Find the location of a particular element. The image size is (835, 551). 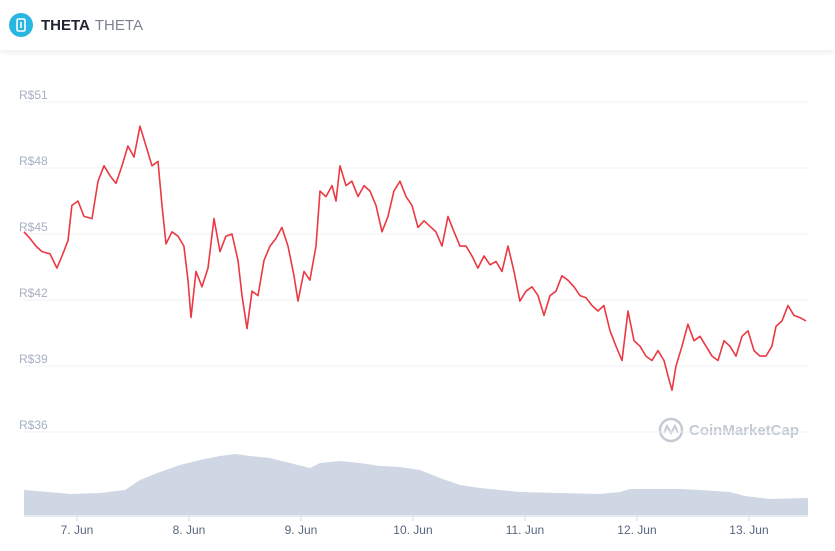

x-tick-label: 9. Jun is located at coordinates (301, 530).